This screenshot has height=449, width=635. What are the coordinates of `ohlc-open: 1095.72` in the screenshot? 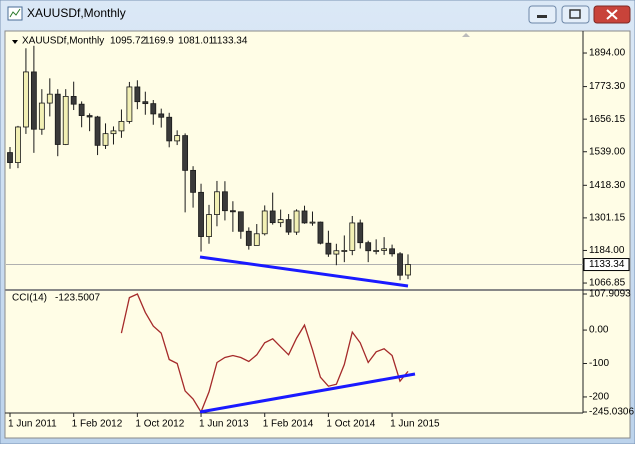 It's located at (128, 41).